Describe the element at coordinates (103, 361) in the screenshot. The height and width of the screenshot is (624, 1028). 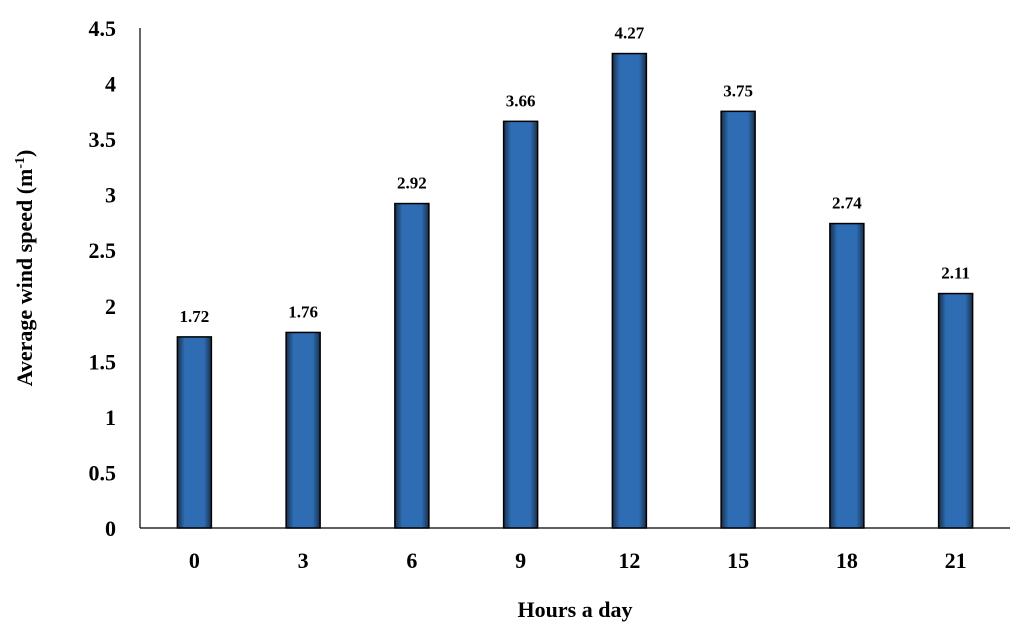
I see `y-tick-label: 1.5` at that location.